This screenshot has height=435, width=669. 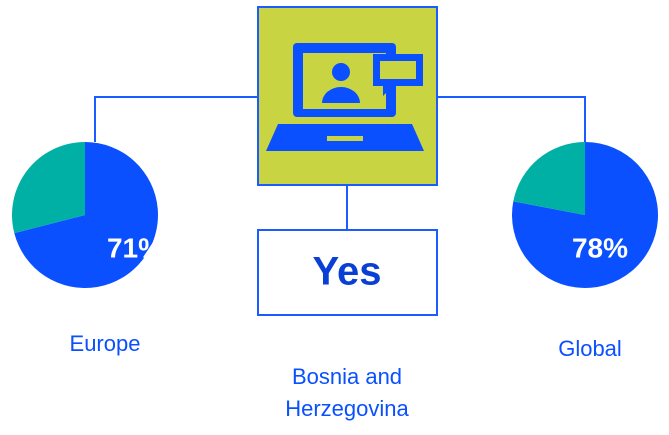 What do you see at coordinates (135, 247) in the screenshot?
I see `value-label: 71%` at bounding box center [135, 247].